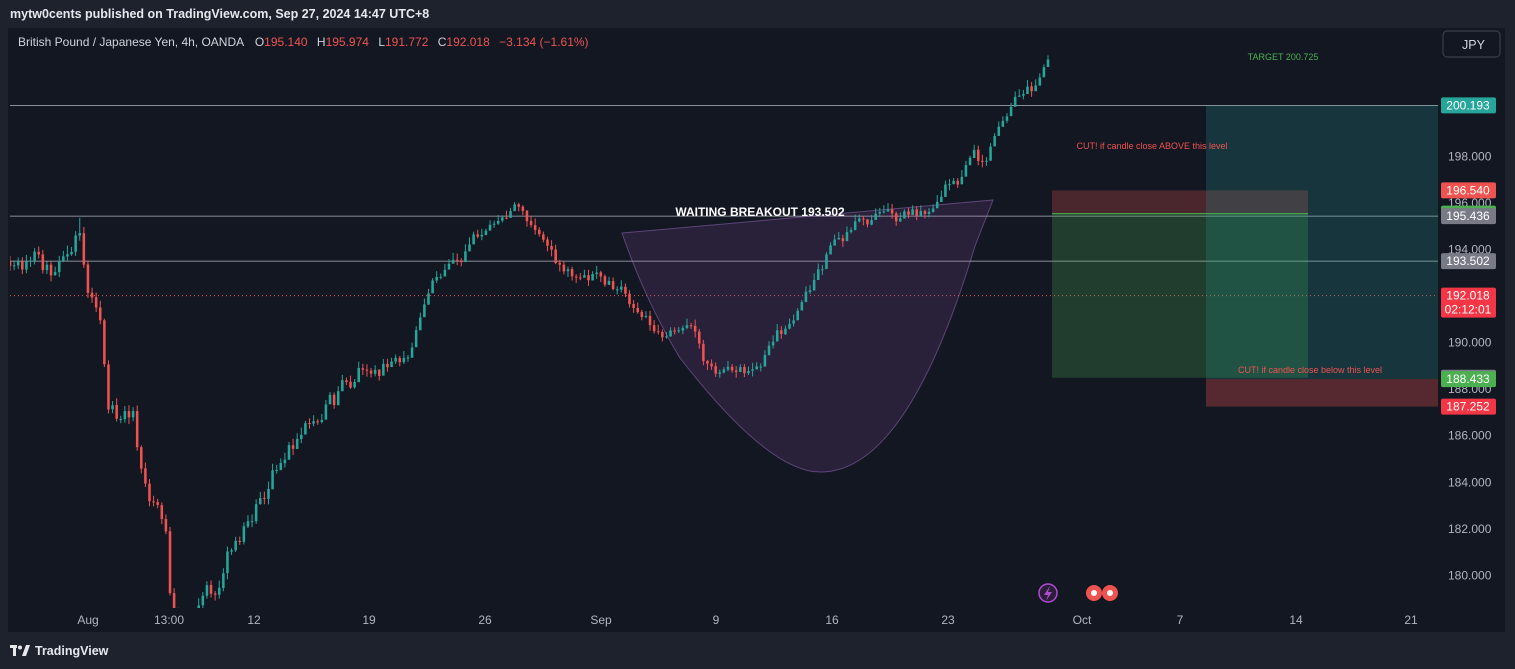 This screenshot has height=669, width=1515. I want to click on position-tools, so click(1245, 256).